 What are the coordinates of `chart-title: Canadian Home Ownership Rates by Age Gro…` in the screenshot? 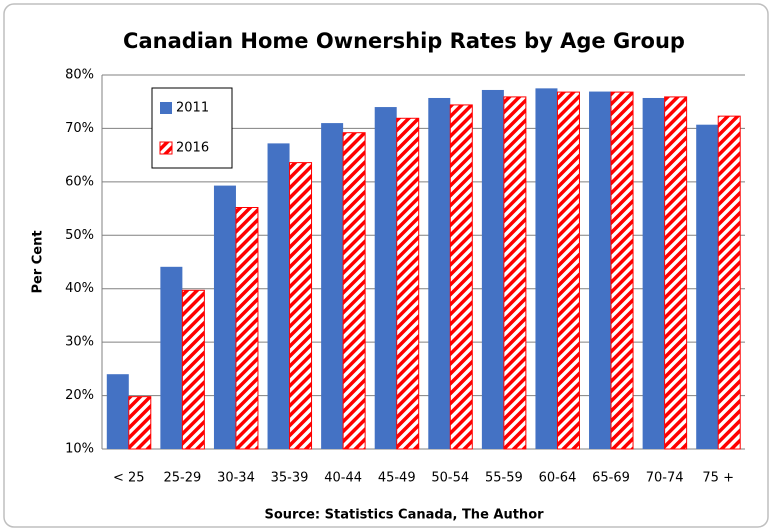 It's located at (404, 41).